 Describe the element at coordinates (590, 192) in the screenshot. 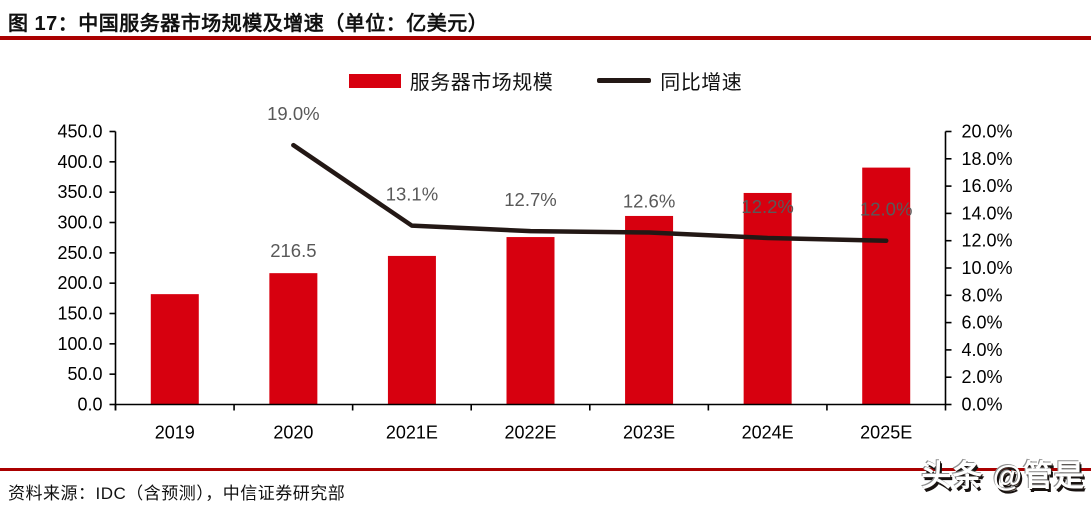

I see `growth-line` at that location.